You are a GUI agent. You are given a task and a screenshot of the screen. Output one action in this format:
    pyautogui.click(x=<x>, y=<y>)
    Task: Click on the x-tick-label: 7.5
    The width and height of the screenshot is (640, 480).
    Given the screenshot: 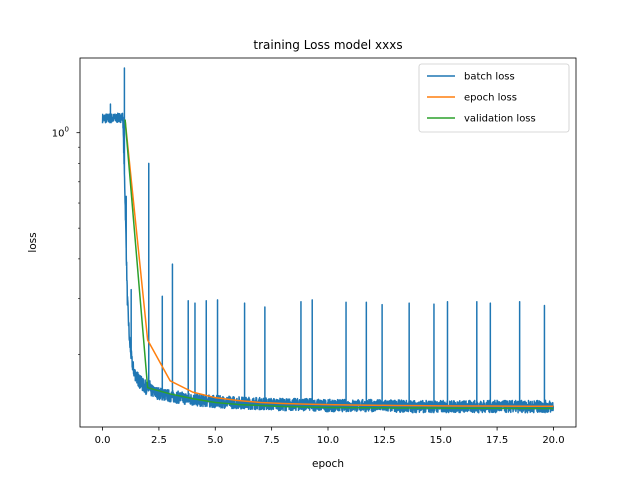 What is the action you would take?
    pyautogui.click(x=272, y=440)
    